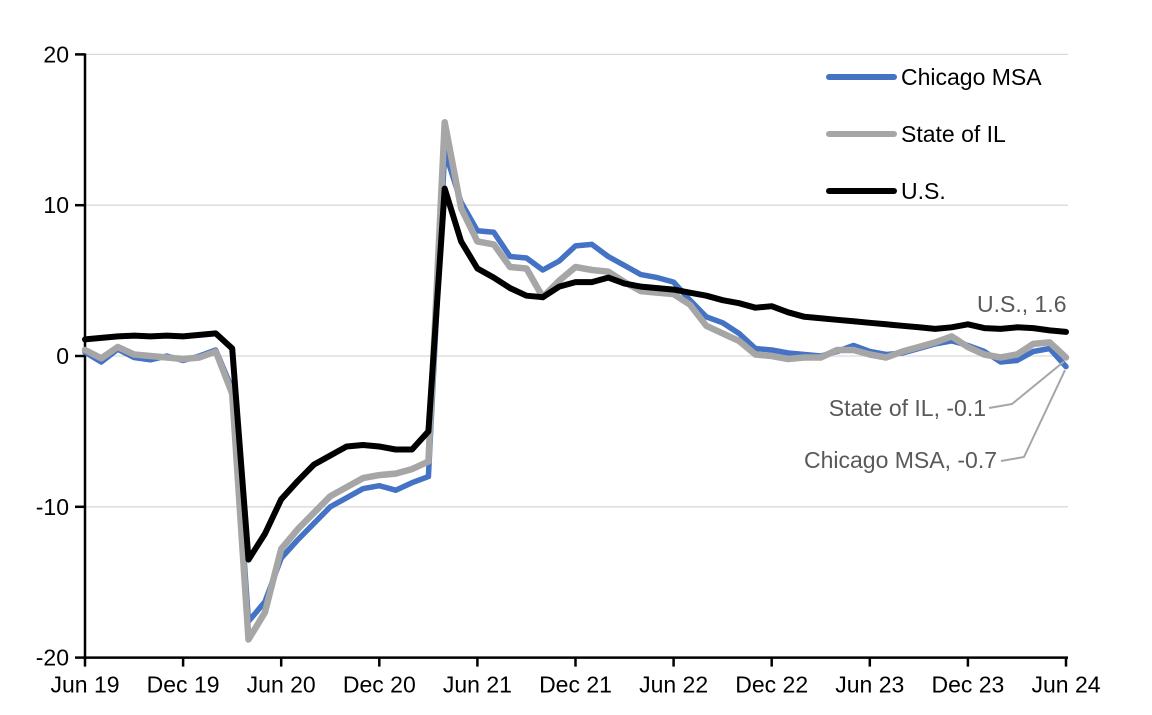 This screenshot has width=1152, height=715. Describe the element at coordinates (575, 685) in the screenshot. I see `x-tick-label-dec-21: Dec 21` at that location.